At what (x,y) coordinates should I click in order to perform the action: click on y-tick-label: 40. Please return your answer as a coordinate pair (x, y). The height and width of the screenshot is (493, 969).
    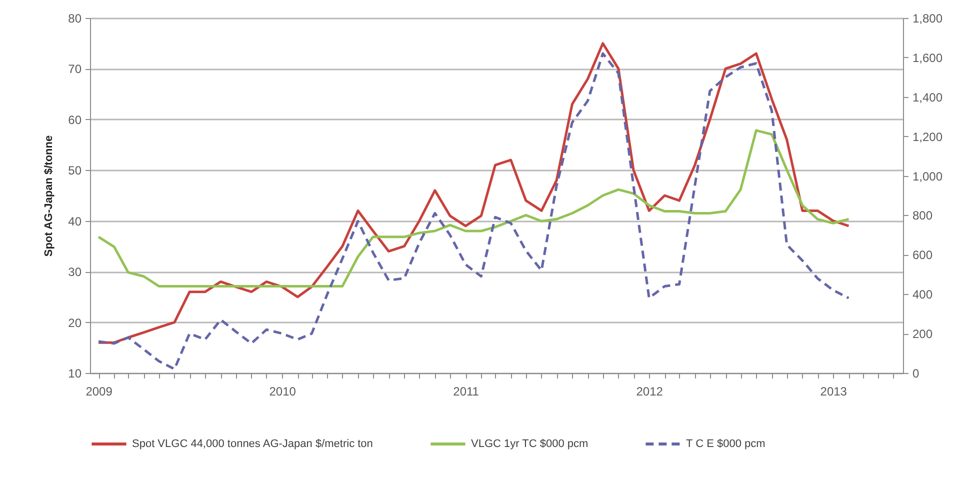
    Looking at the image, I should click on (75, 221).